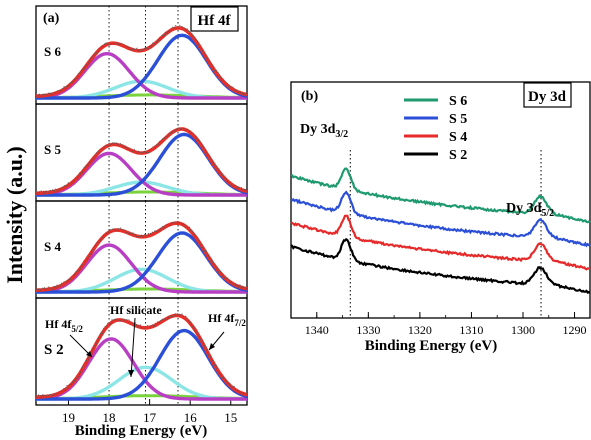 This screenshot has height=440, width=591. I want to click on a-xtick-label: 19, so click(68, 417).